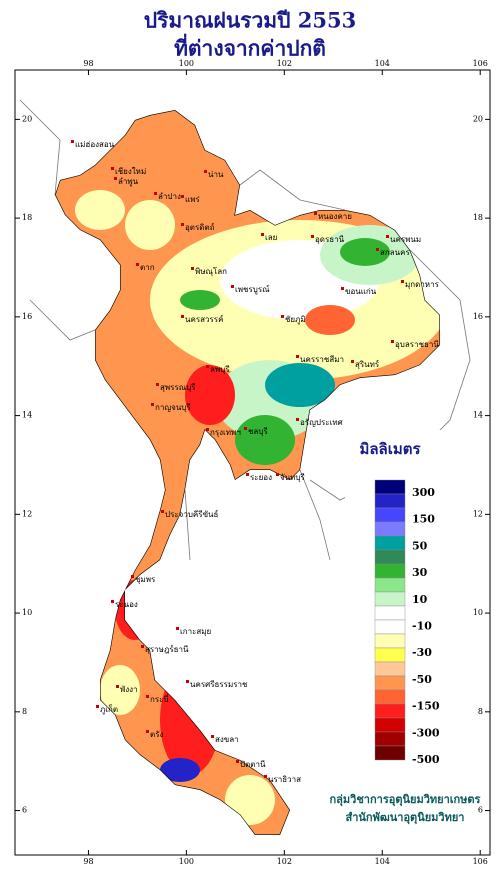 The height and width of the screenshot is (875, 500). I want to click on place-label: อุตรดิตถ์, so click(200, 227).